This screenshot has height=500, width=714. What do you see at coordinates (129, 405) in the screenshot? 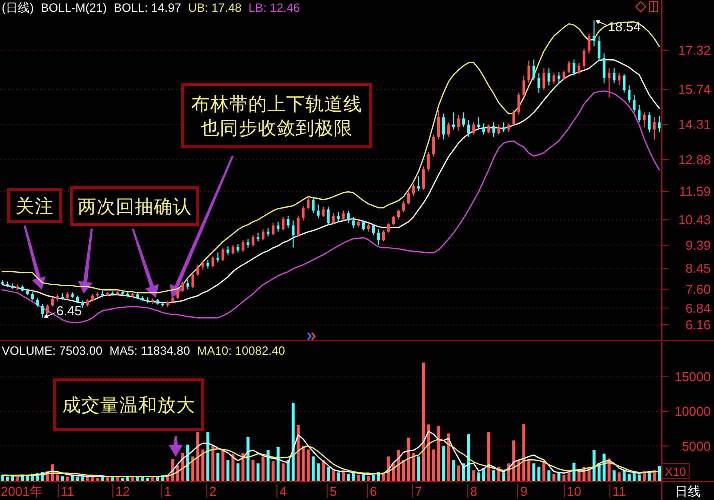
I see `annotation: 成交量温和放大` at bounding box center [129, 405].